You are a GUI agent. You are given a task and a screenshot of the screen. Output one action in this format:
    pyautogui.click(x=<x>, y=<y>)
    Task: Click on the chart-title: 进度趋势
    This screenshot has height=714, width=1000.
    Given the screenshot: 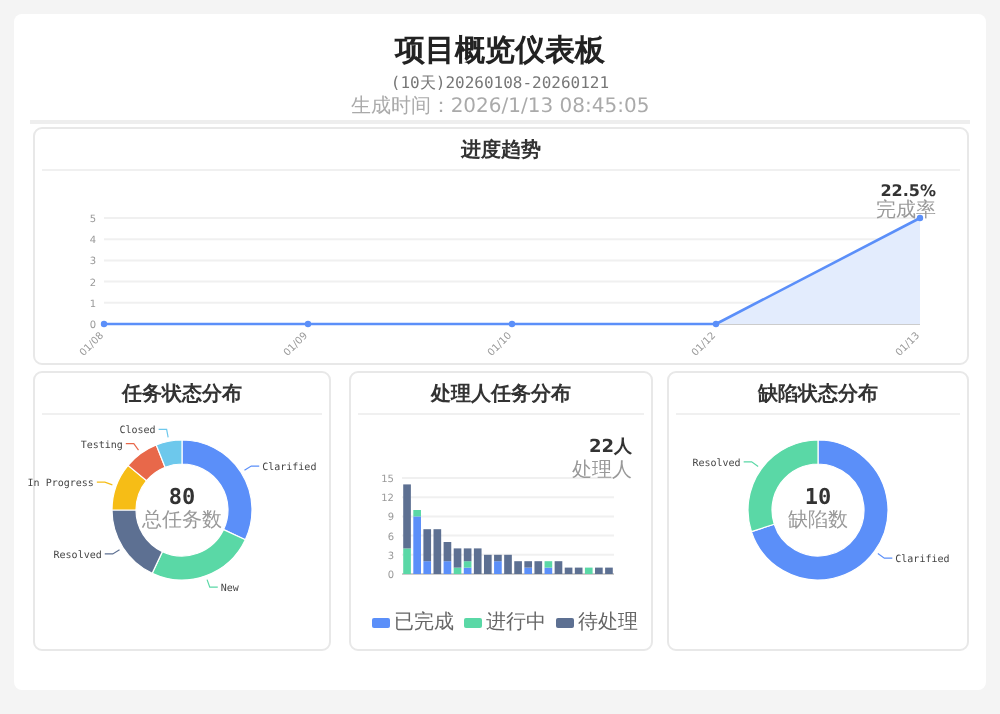 What is the action you would take?
    pyautogui.click(x=500, y=150)
    